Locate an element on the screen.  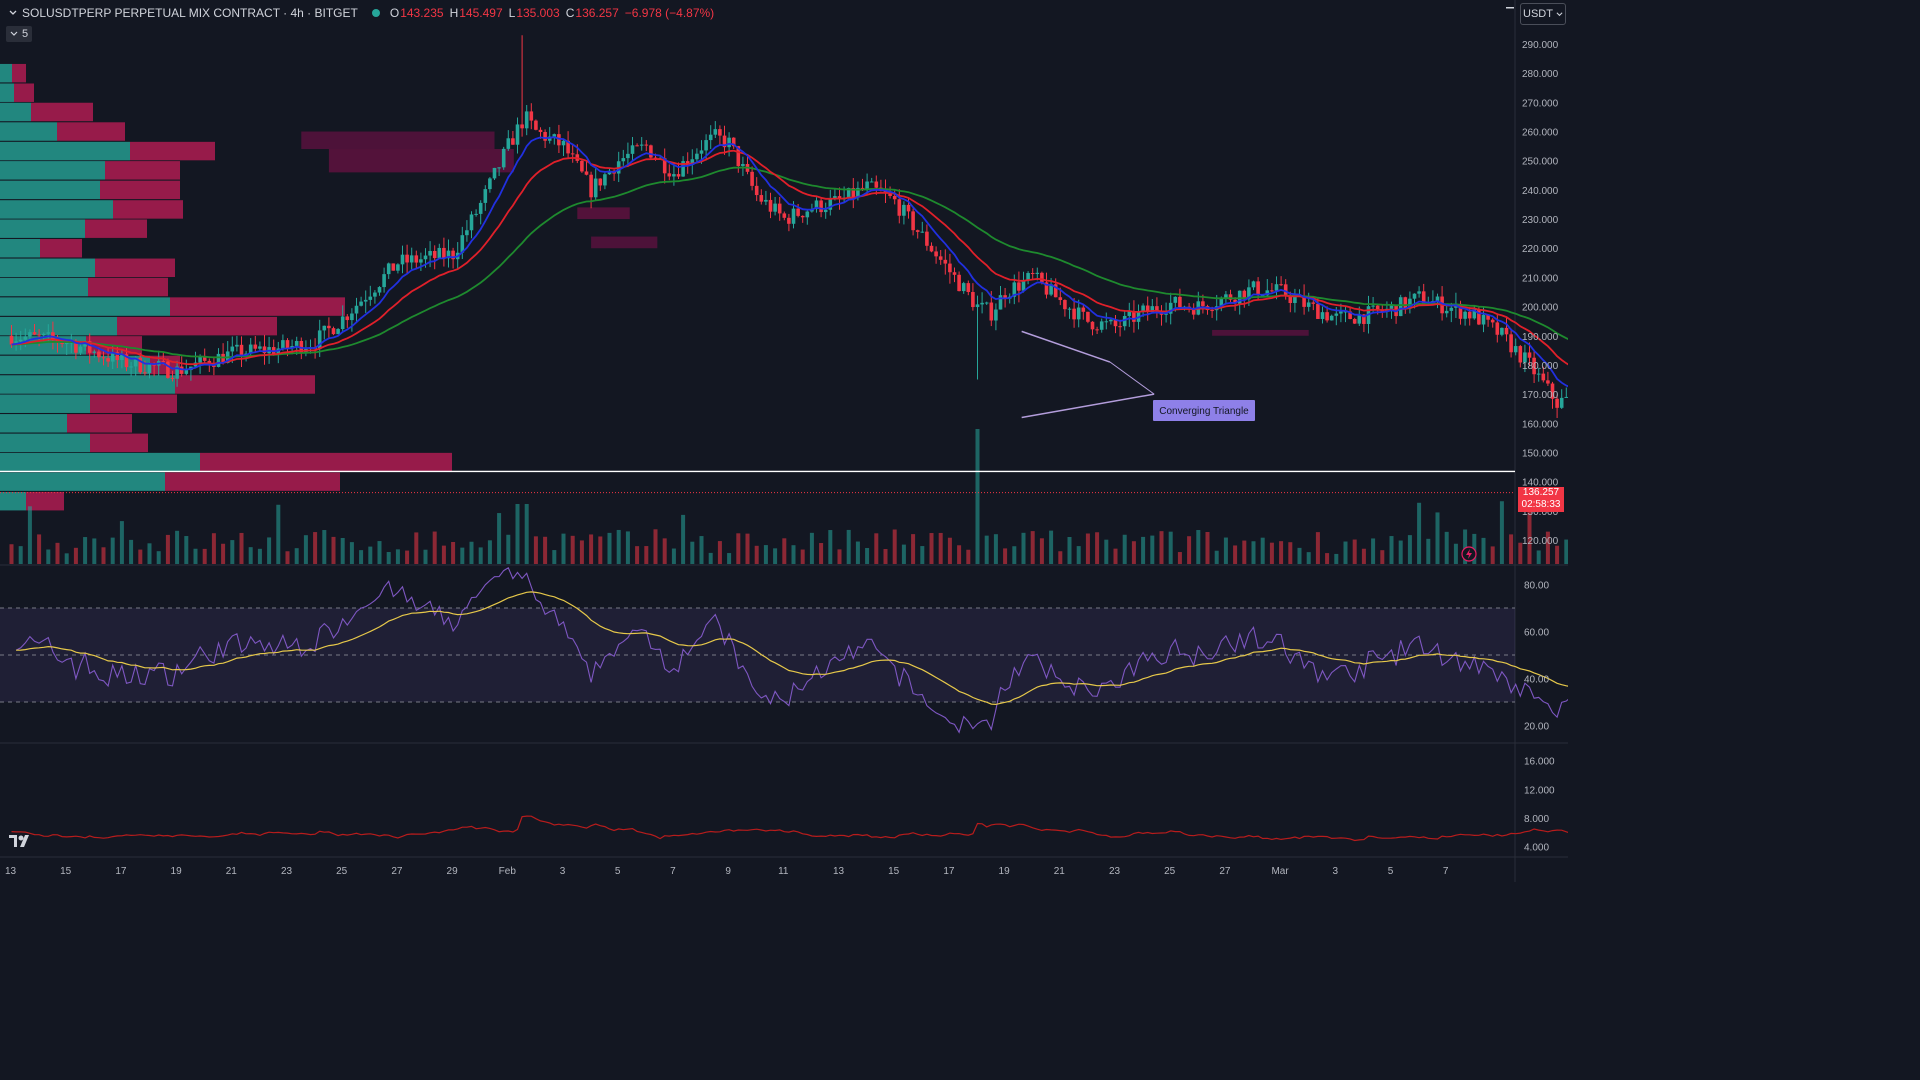
tradingview-logo-icon is located at coordinates (22, 841).